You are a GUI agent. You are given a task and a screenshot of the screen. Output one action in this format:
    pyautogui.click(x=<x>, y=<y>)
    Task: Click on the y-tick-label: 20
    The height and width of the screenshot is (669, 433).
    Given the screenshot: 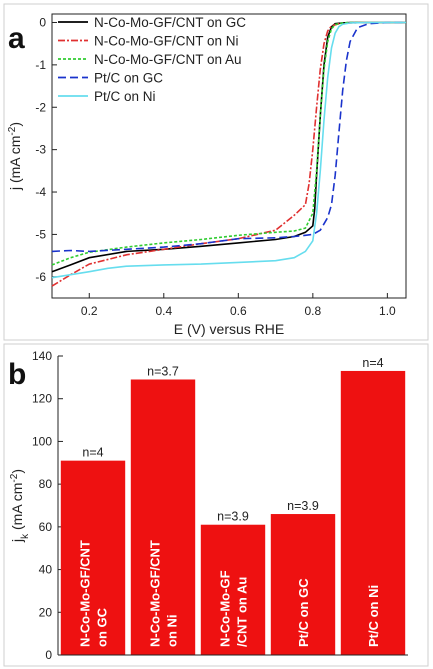 What is the action you would take?
    pyautogui.click(x=46, y=612)
    